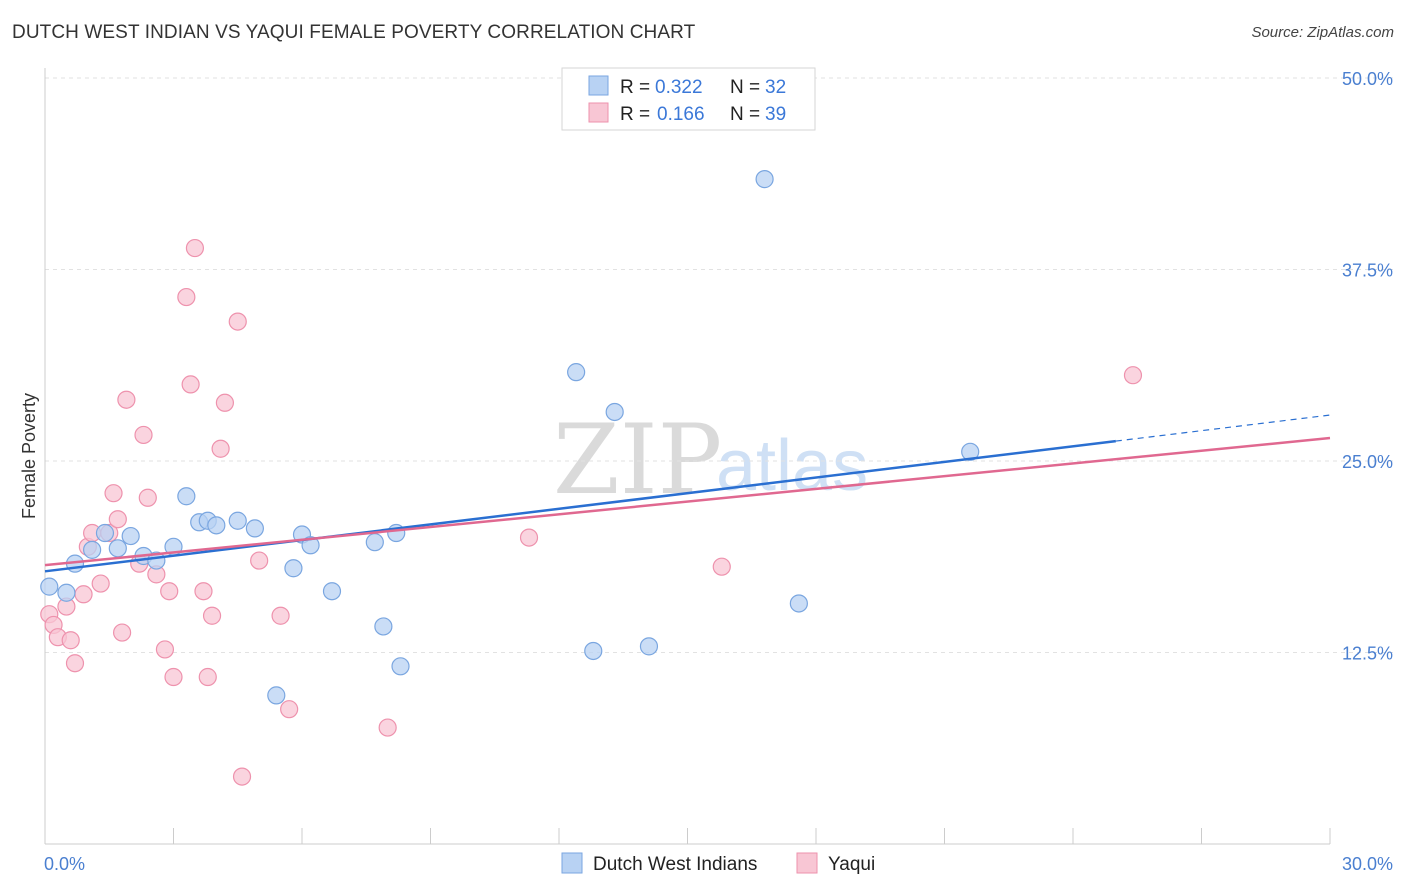 The image size is (1406, 892). Describe the element at coordinates (635, 114) in the screenshot. I see `legend-r-label-2: R =` at that location.